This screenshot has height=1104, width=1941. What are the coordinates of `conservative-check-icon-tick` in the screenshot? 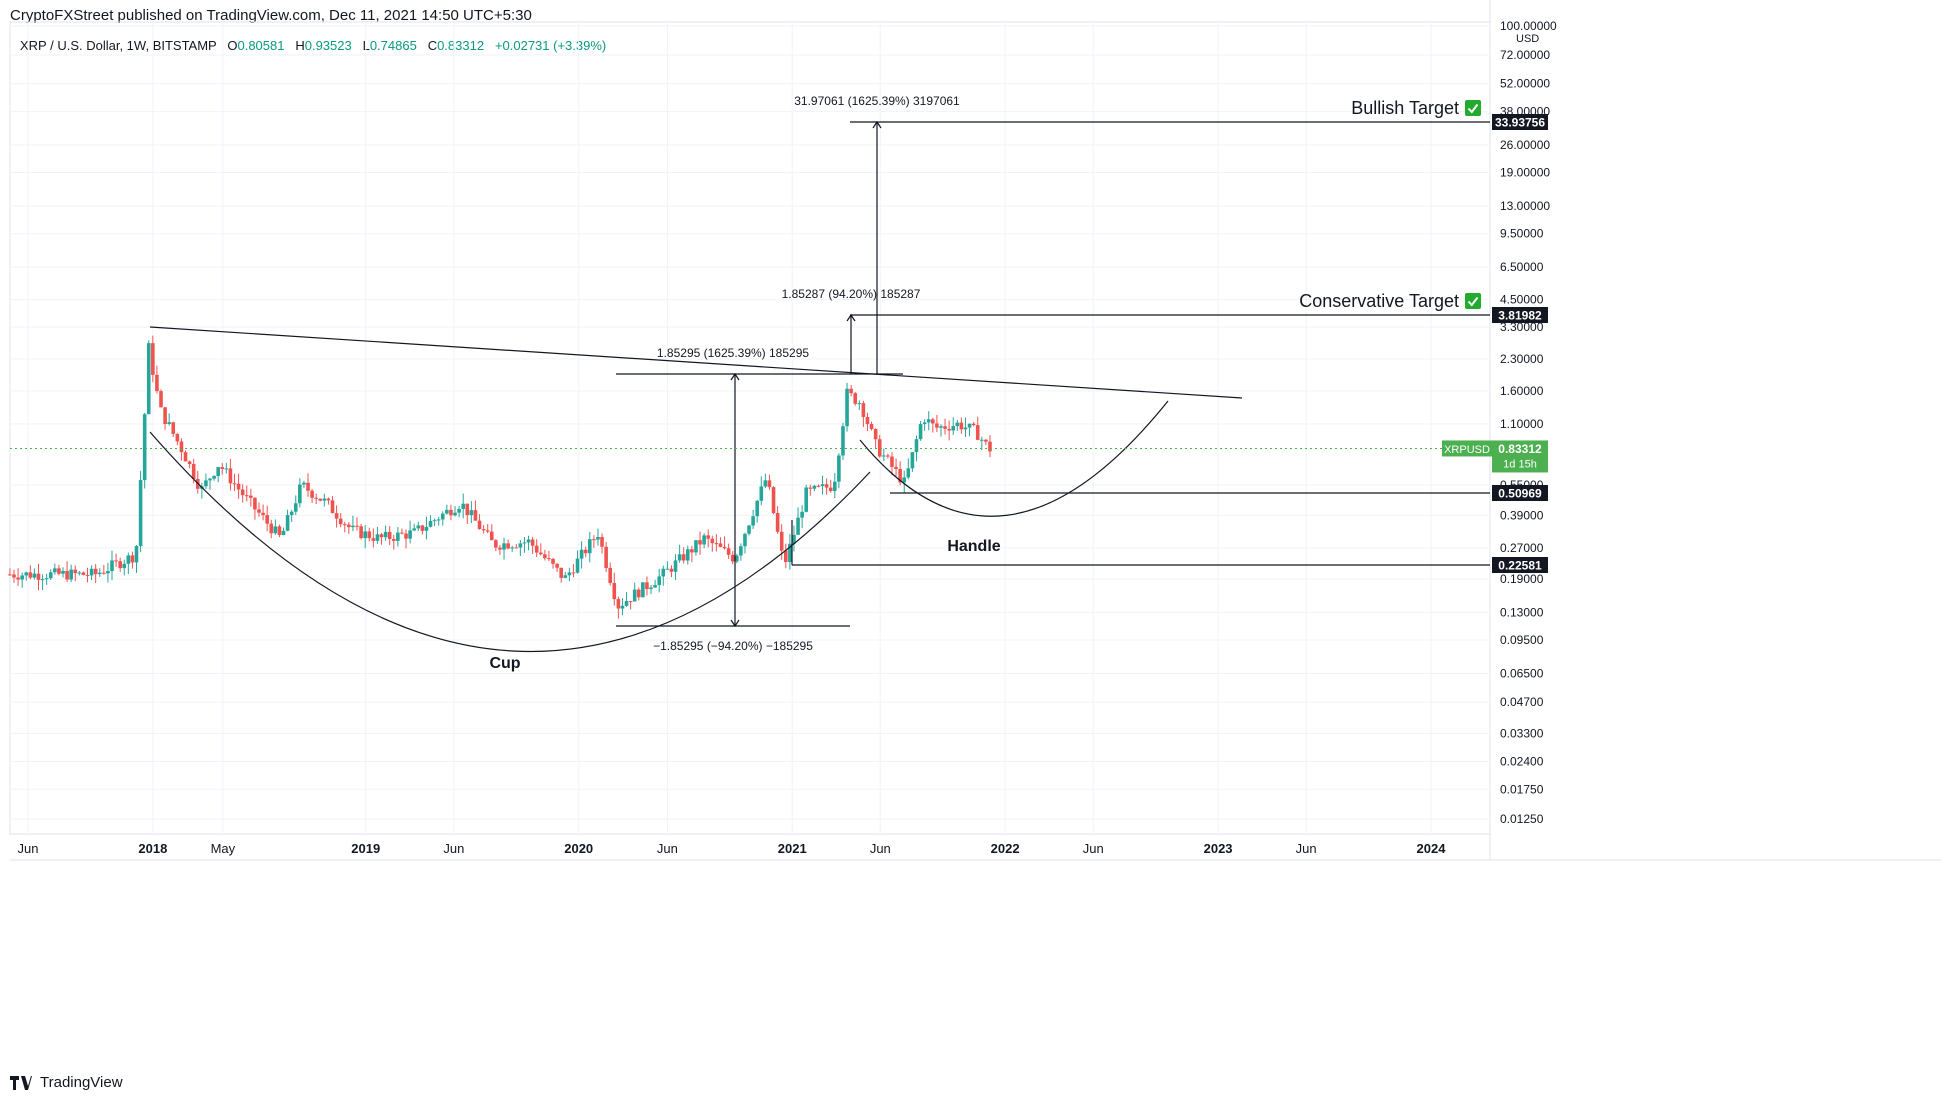 It's located at (1473, 301).